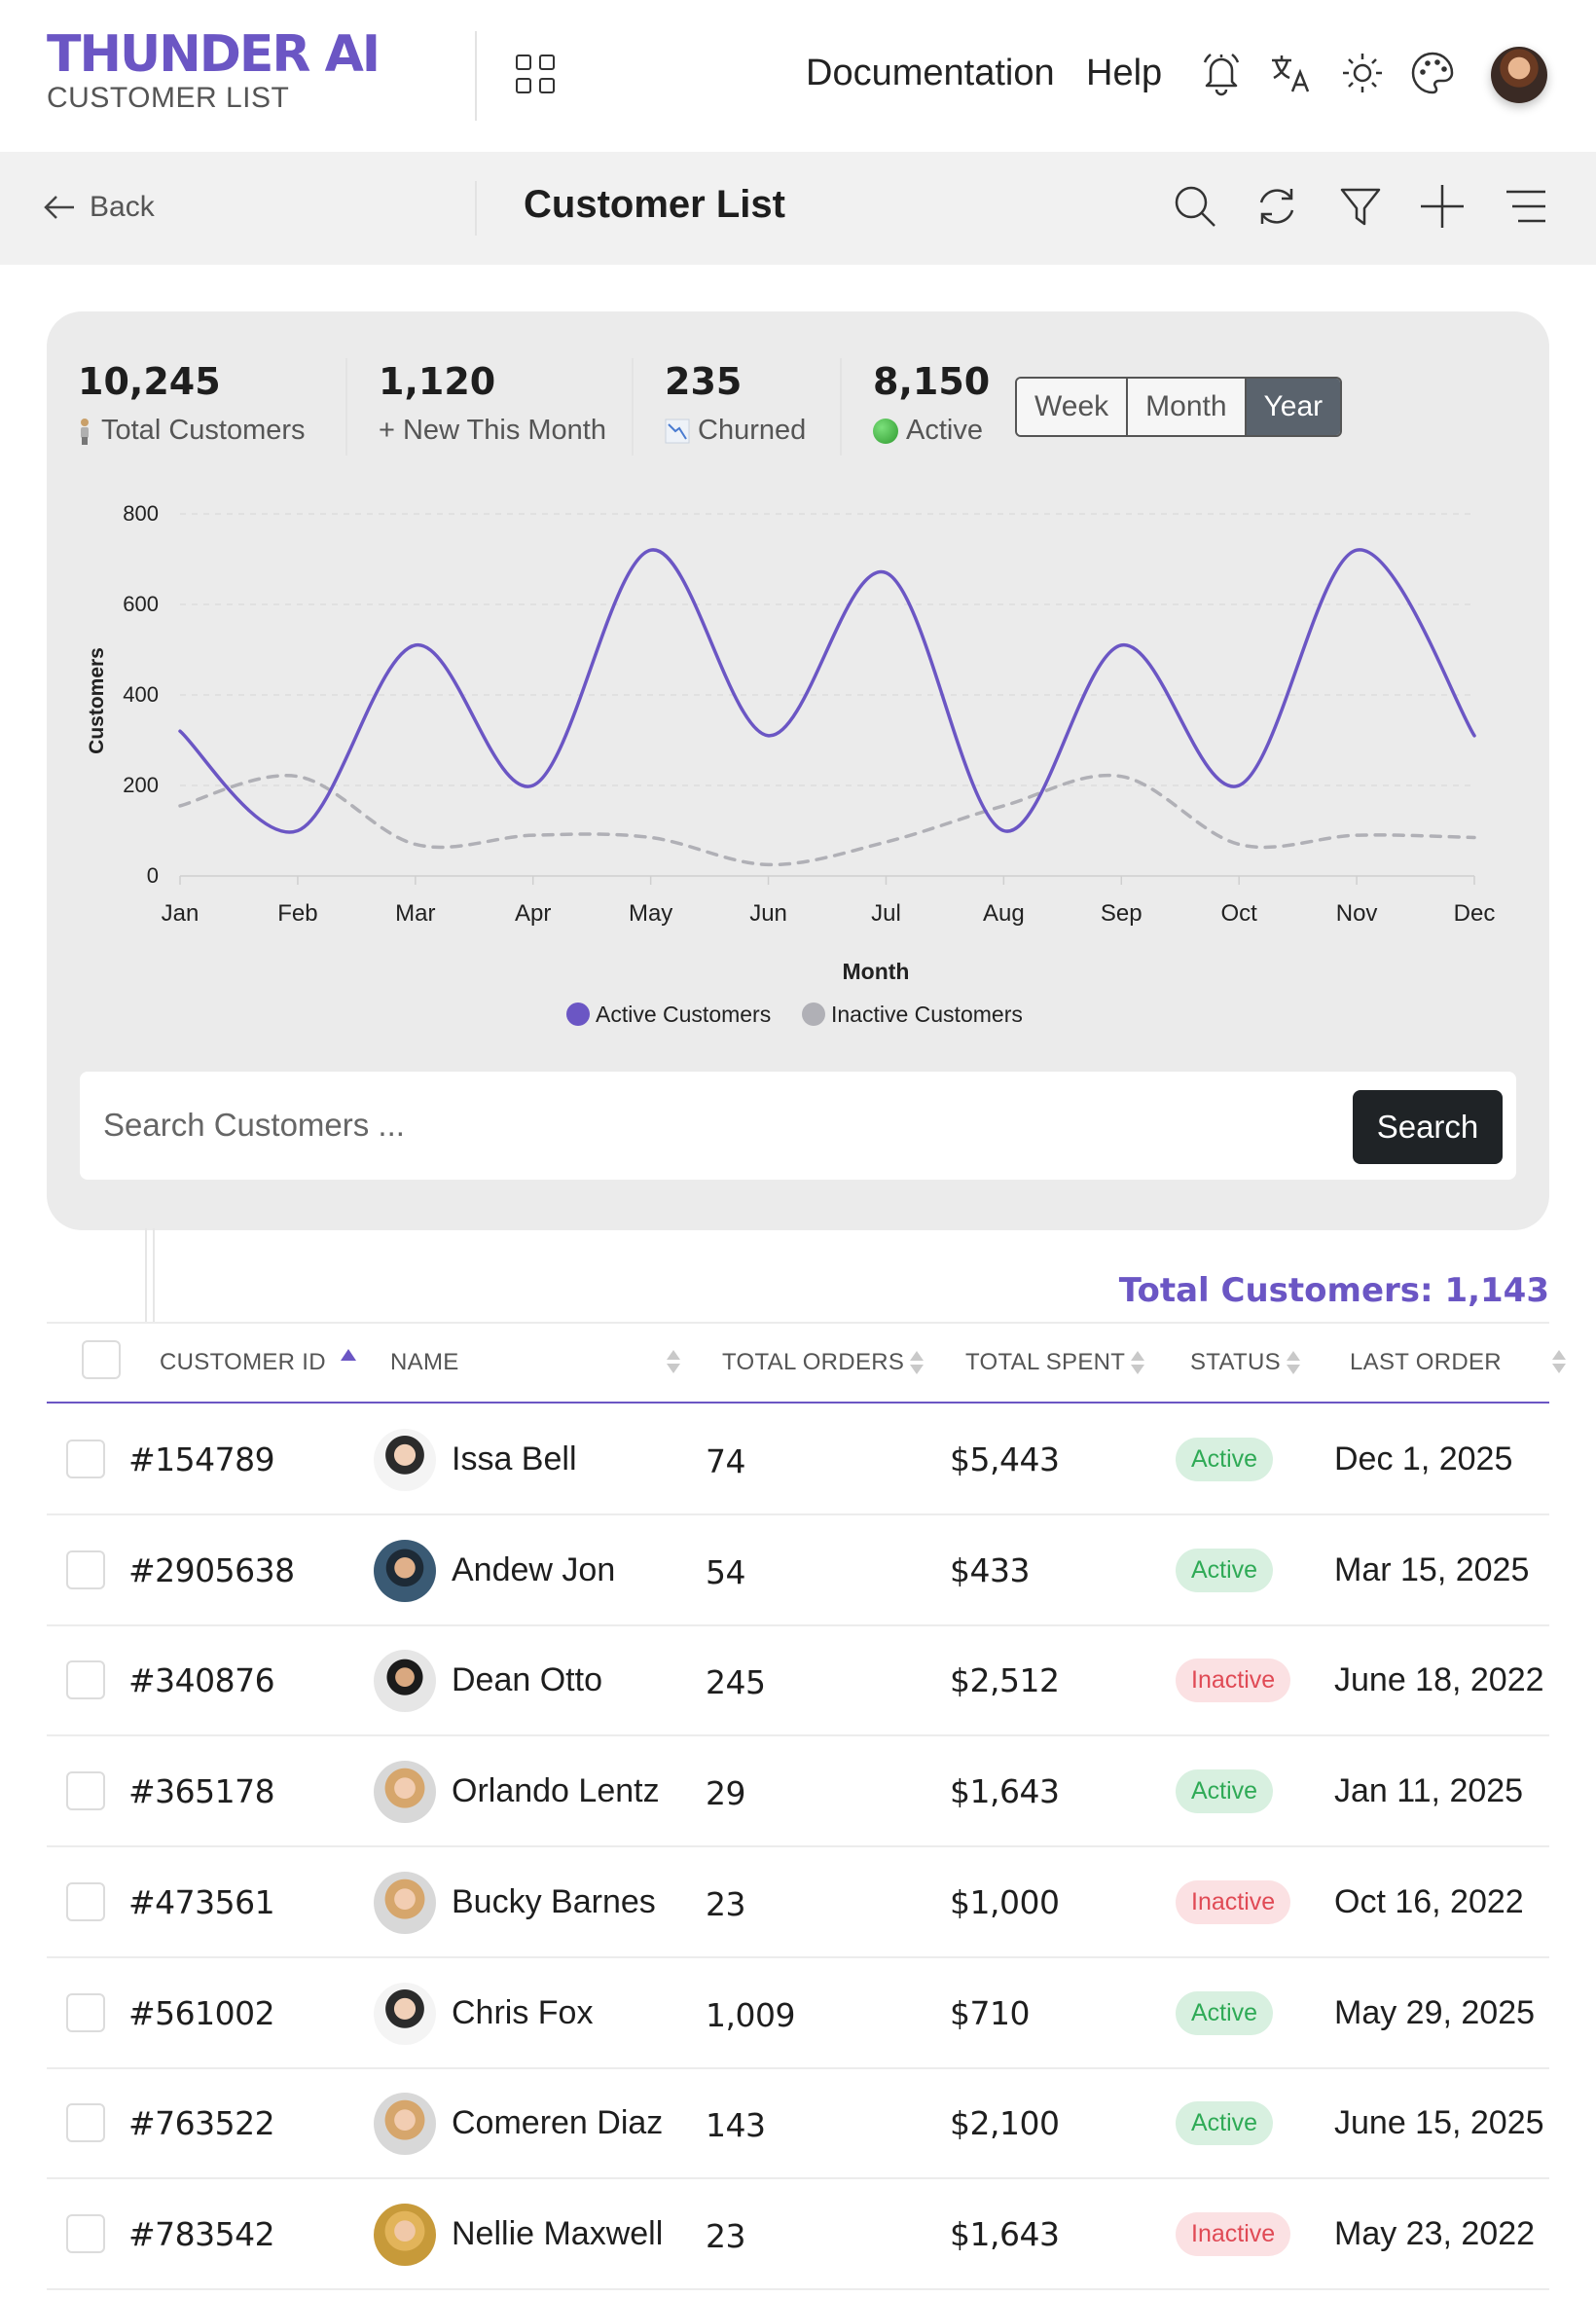  I want to click on x-tick-label: Jan, so click(181, 913).